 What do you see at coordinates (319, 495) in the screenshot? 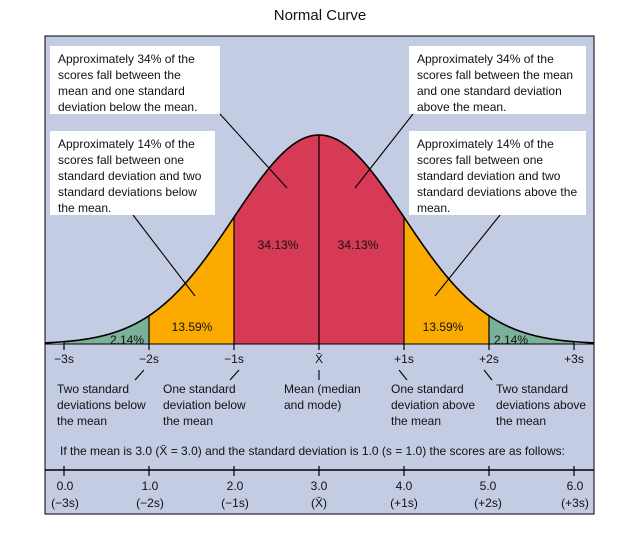
I see `score-cell-mean: 3.0 (X̄)` at bounding box center [319, 495].